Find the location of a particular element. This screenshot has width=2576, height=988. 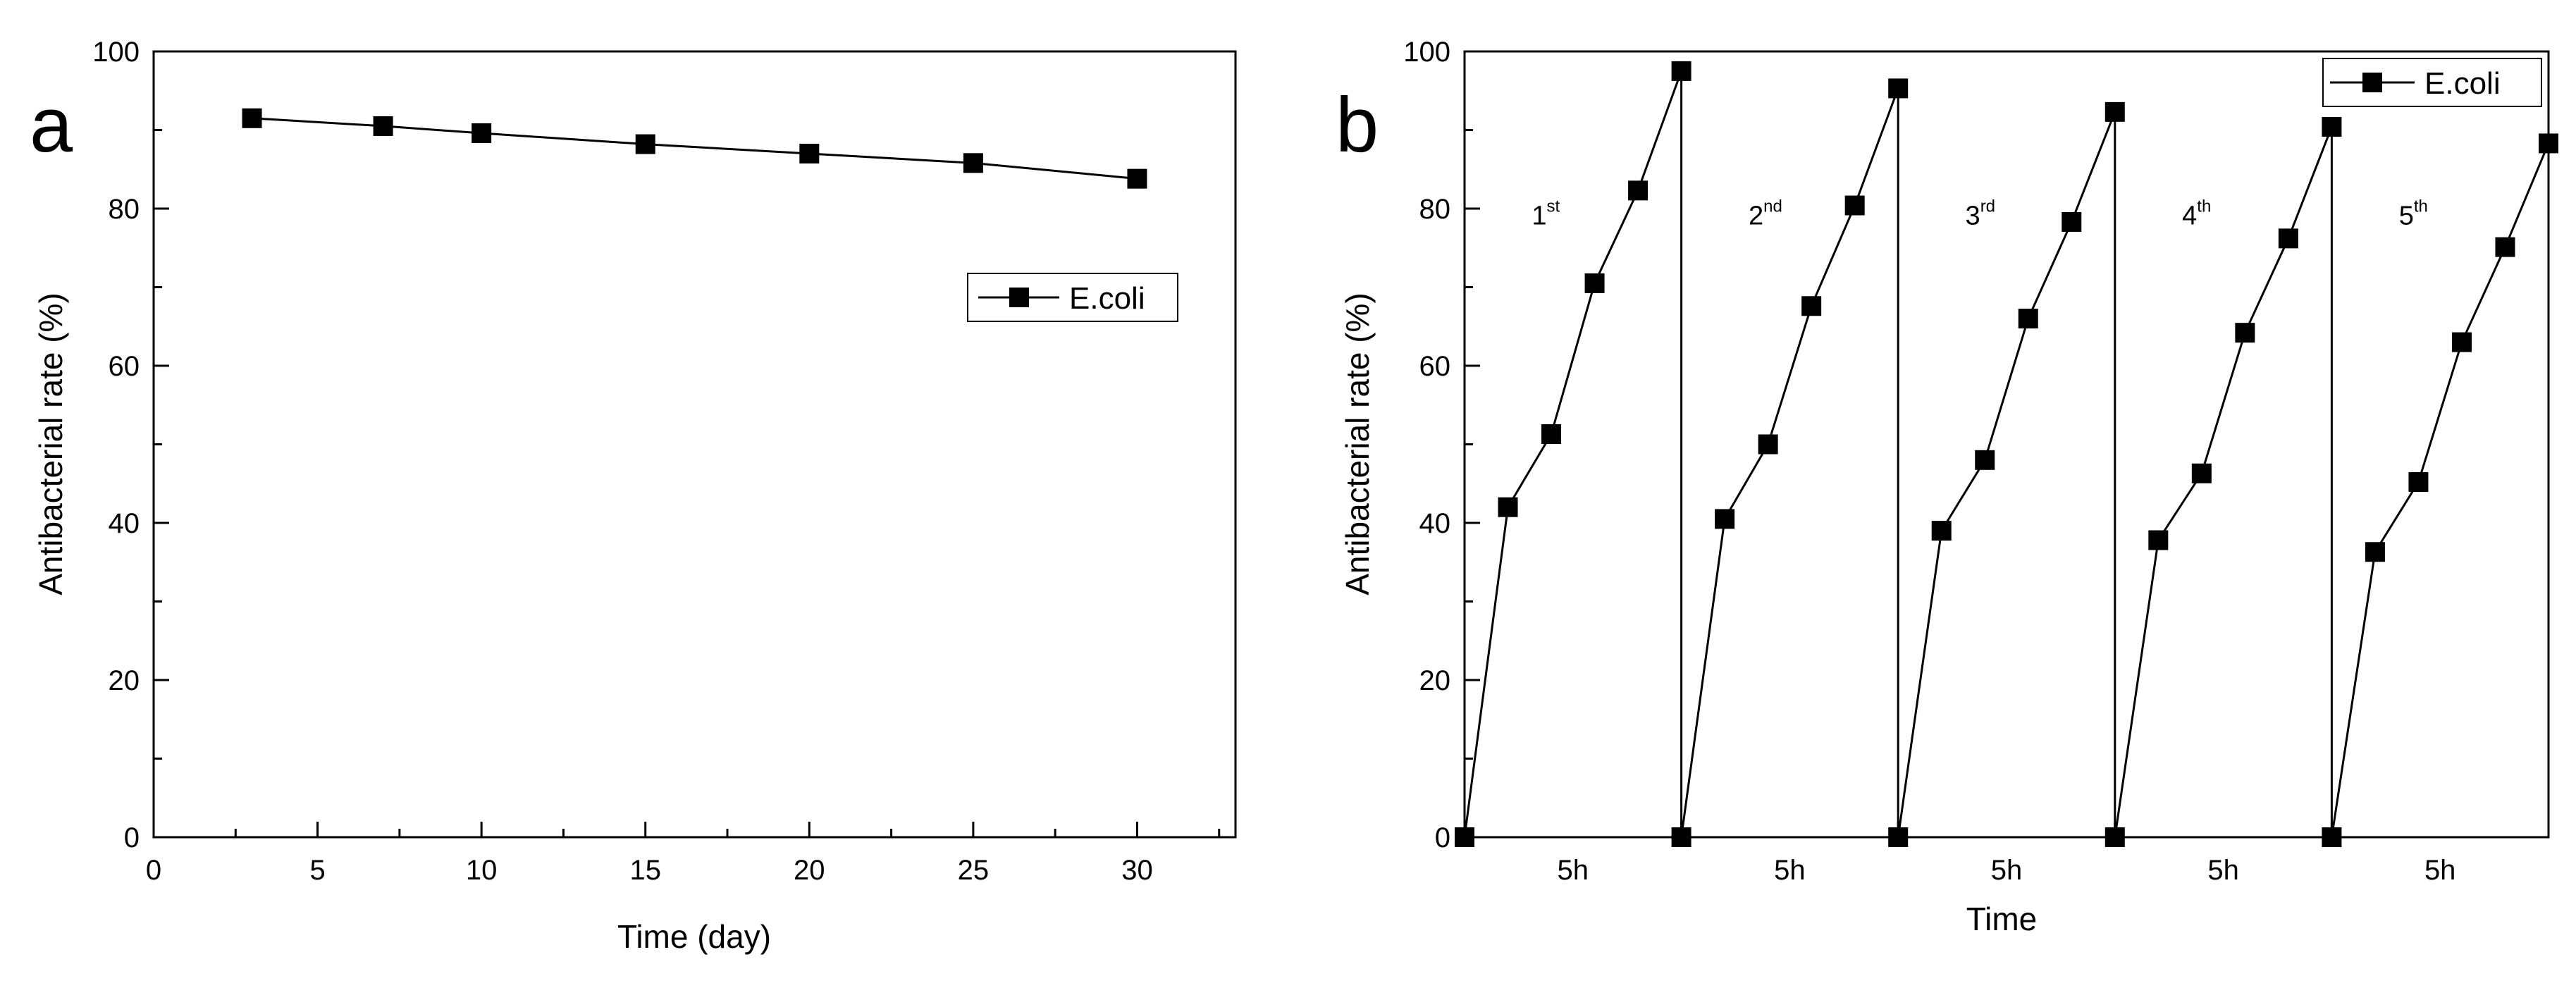

panel-b-cycle-labels: 1st 2nd 3rd 4th 5th is located at coordinates (1980, 213).